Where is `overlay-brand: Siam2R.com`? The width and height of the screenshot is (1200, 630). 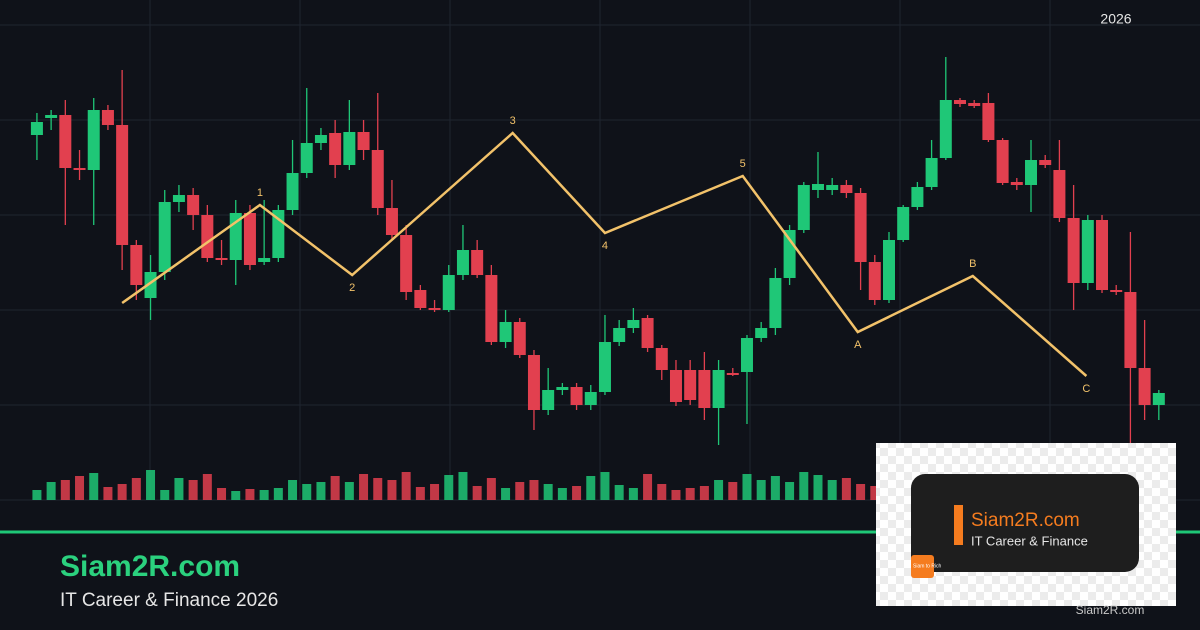 overlay-brand: Siam2R.com is located at coordinates (1025, 520).